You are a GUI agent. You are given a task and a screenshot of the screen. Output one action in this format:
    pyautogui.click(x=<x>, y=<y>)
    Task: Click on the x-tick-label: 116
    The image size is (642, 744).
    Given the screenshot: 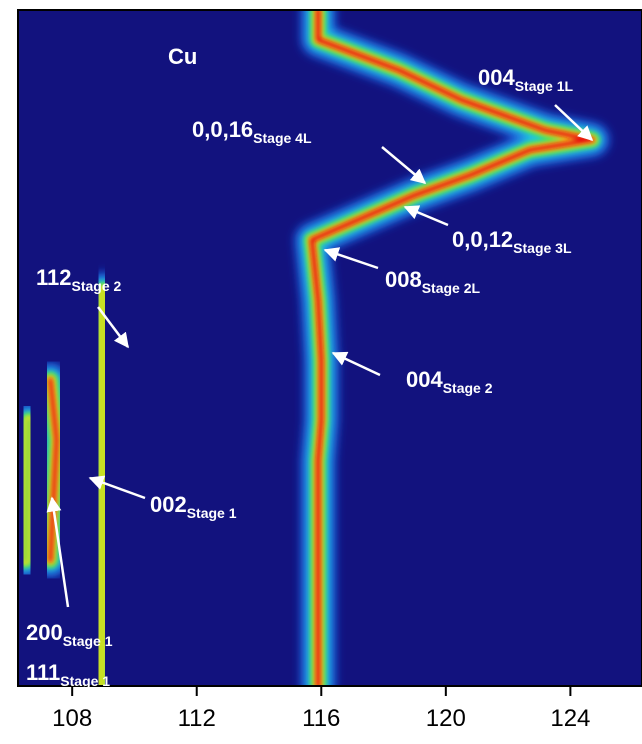 What is the action you would take?
    pyautogui.click(x=321, y=718)
    